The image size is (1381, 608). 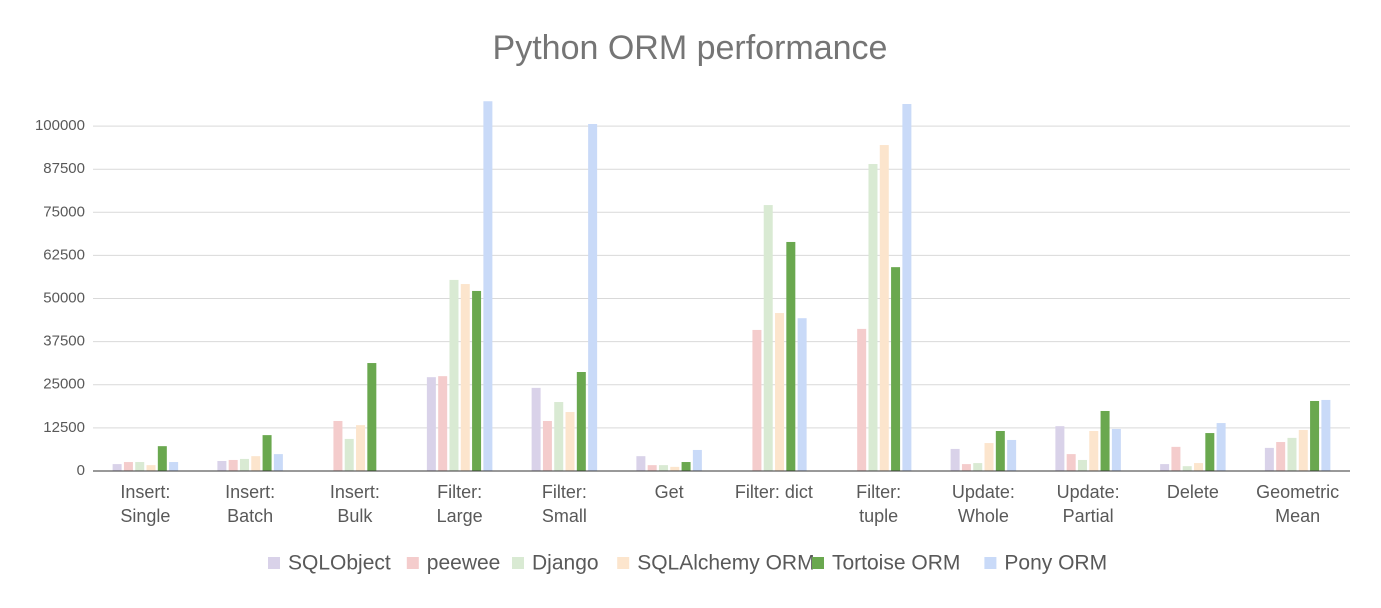 What do you see at coordinates (1193, 492) in the screenshot?
I see `x-tick-label: Delete` at bounding box center [1193, 492].